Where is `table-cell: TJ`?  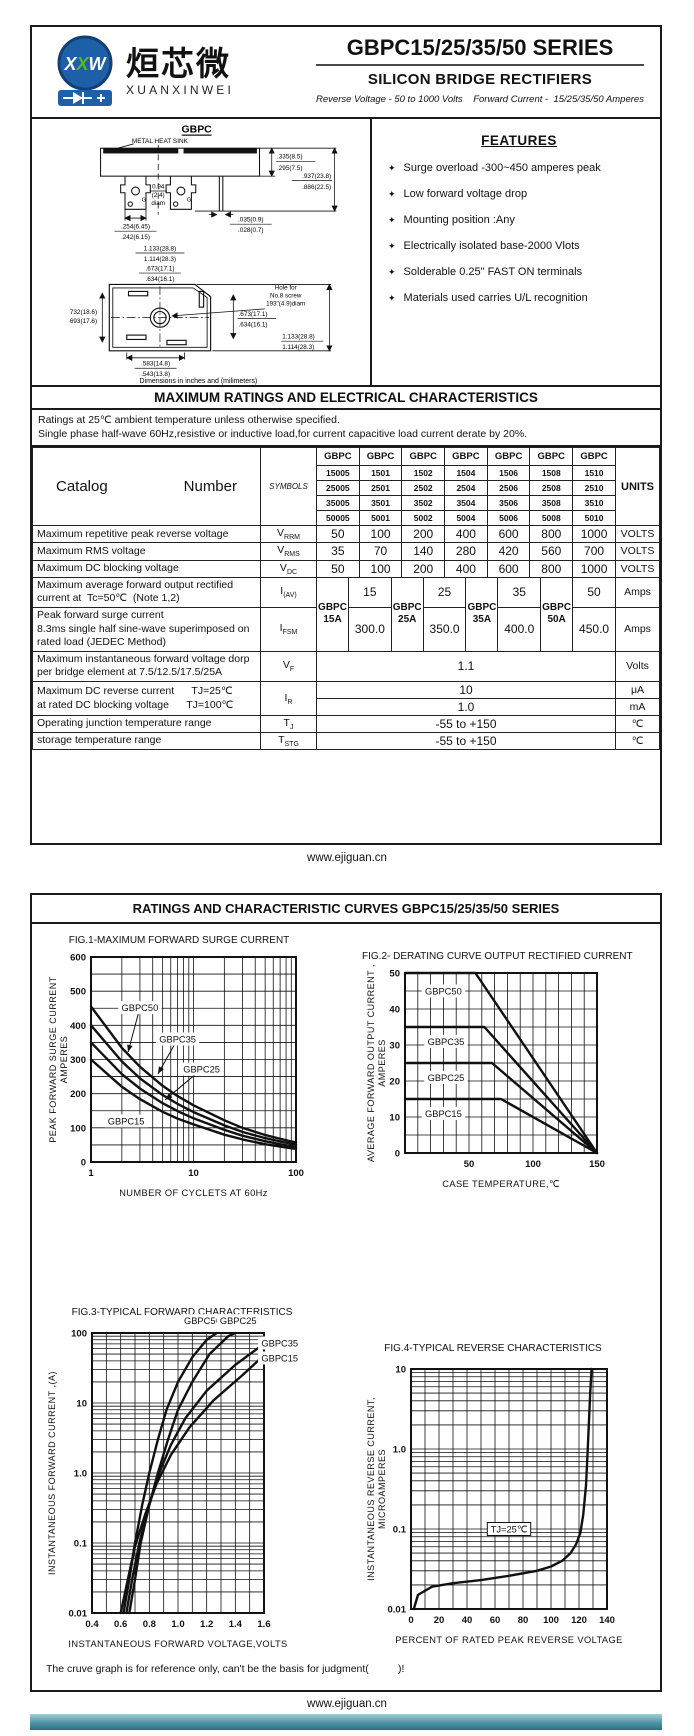 table-cell: TJ is located at coordinates (288, 724).